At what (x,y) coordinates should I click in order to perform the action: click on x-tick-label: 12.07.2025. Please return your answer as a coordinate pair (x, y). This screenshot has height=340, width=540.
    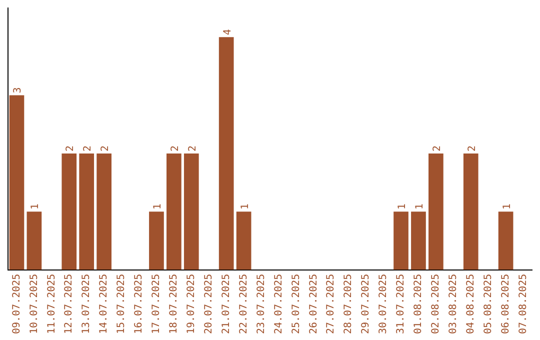
    Looking at the image, I should click on (69, 304).